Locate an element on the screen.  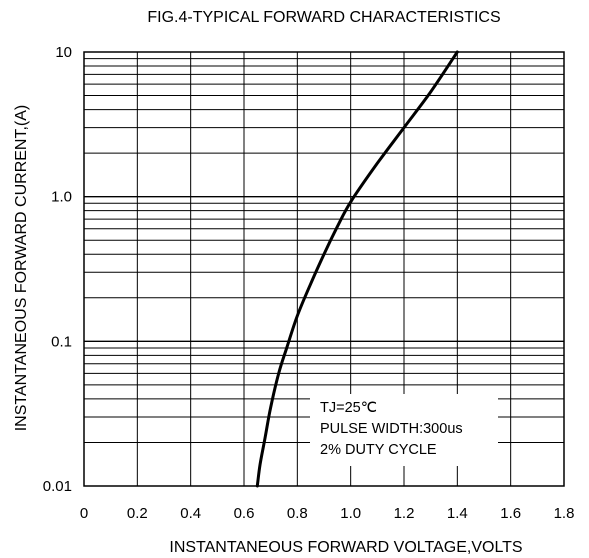
y-axis-label: INSTANTANEOUS FORWARD CURRENT,(A) is located at coordinates (21, 268).